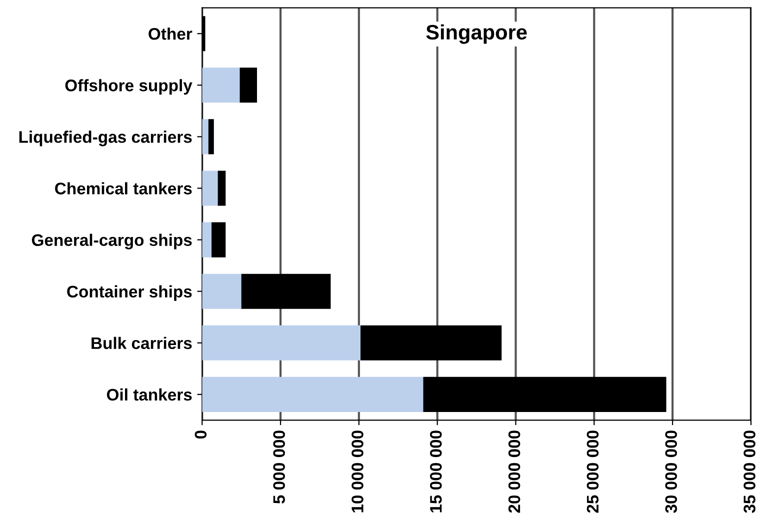  What do you see at coordinates (149, 394) in the screenshot?
I see `y-tick-label: Oil tankers` at bounding box center [149, 394].